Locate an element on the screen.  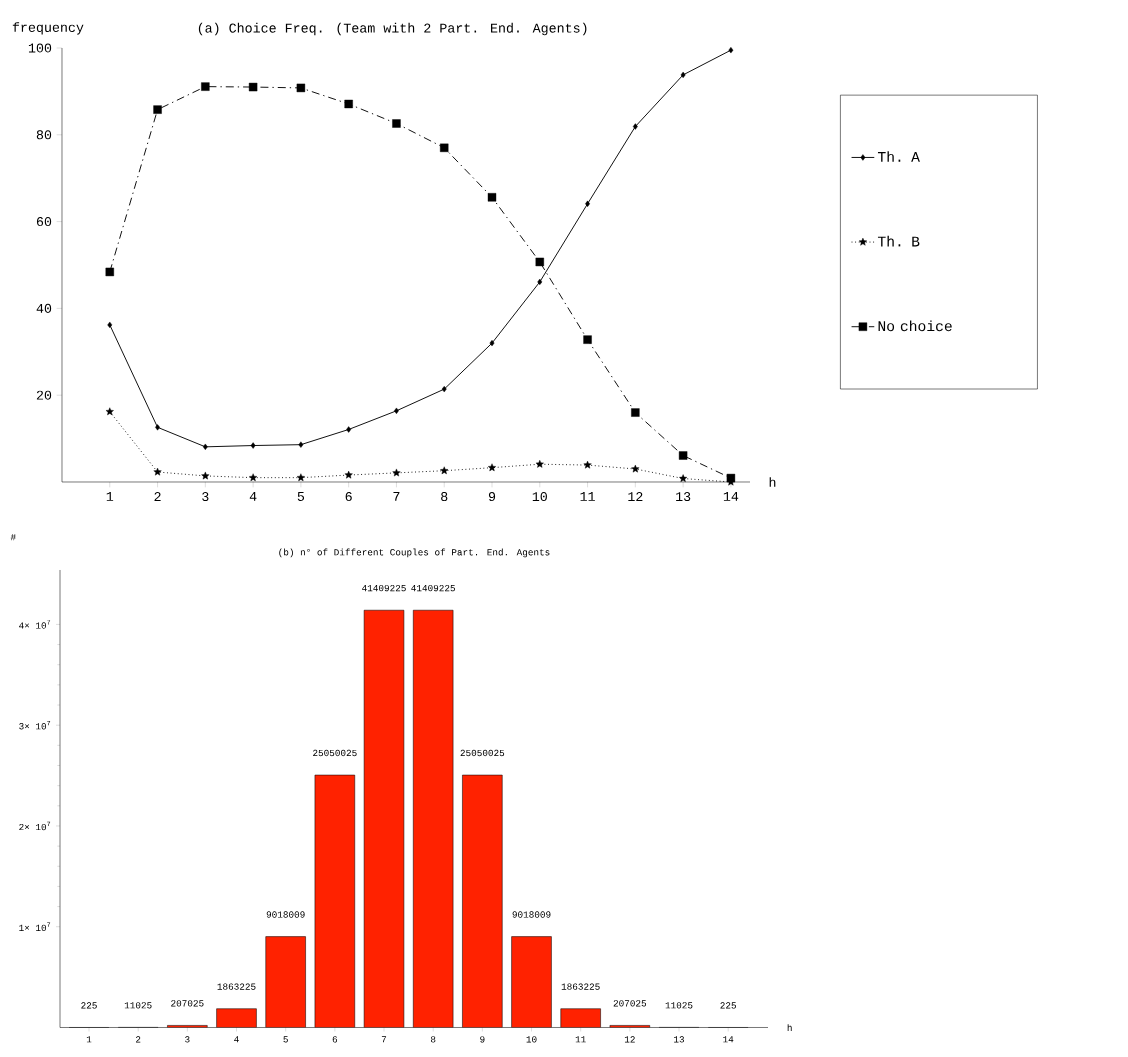
chart-title: (b) n° of Different Couples of Part. End. Agents is located at coordinates (414, 553).